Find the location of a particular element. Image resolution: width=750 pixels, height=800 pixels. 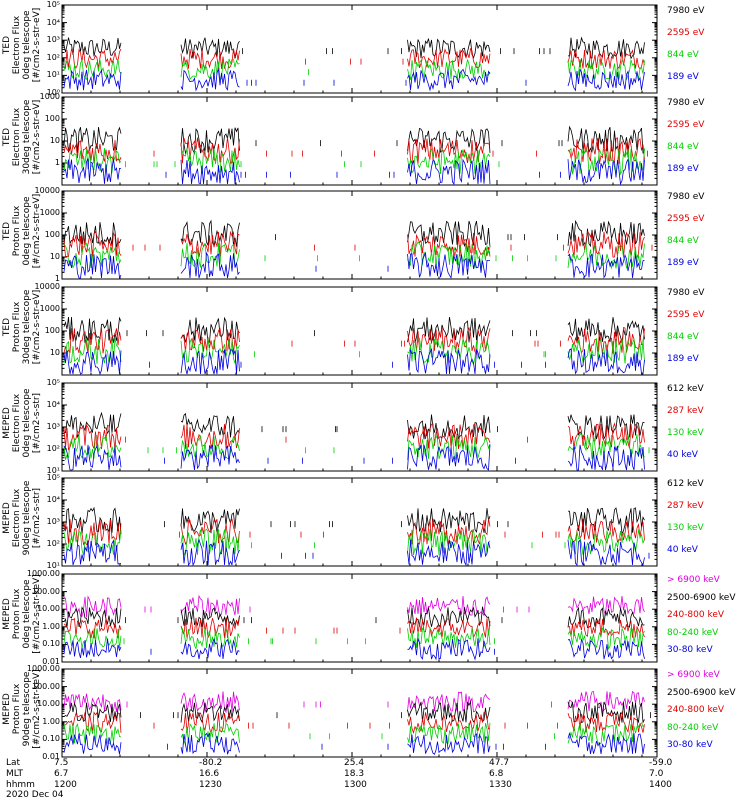

y-axis-label-line: TED is located at coordinates (7, 137).